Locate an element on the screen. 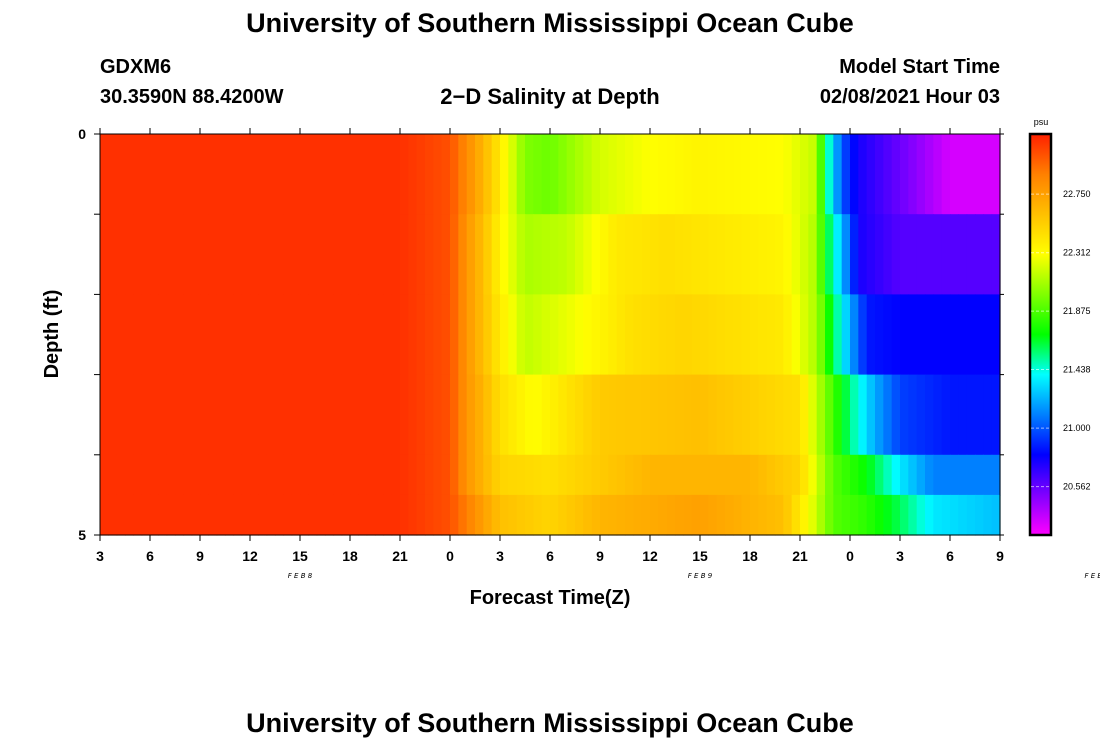  station-id: GDXM6 is located at coordinates (136, 67).